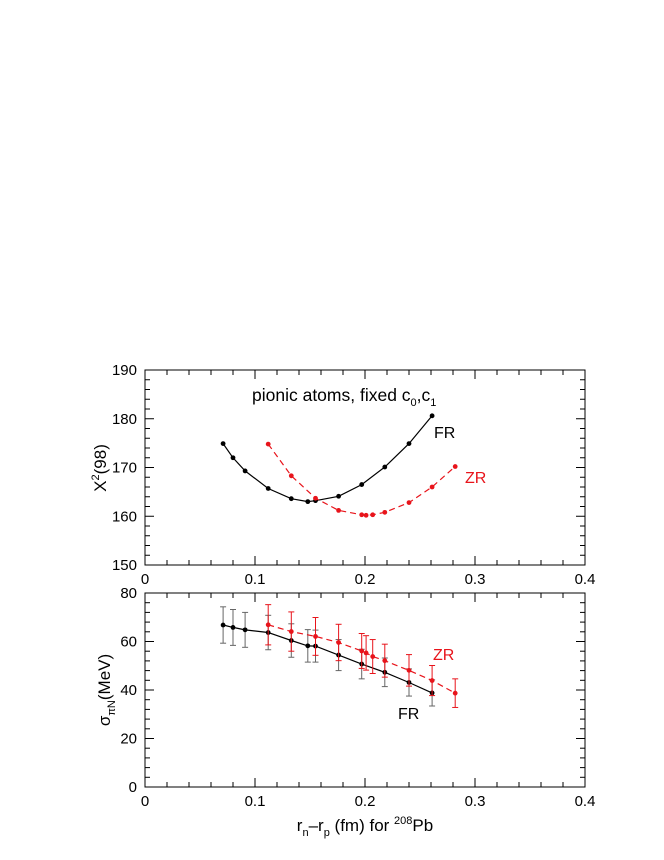  Describe the element at coordinates (104, 720) in the screenshot. I see `sigma-y-axis-label-main: σ` at that location.